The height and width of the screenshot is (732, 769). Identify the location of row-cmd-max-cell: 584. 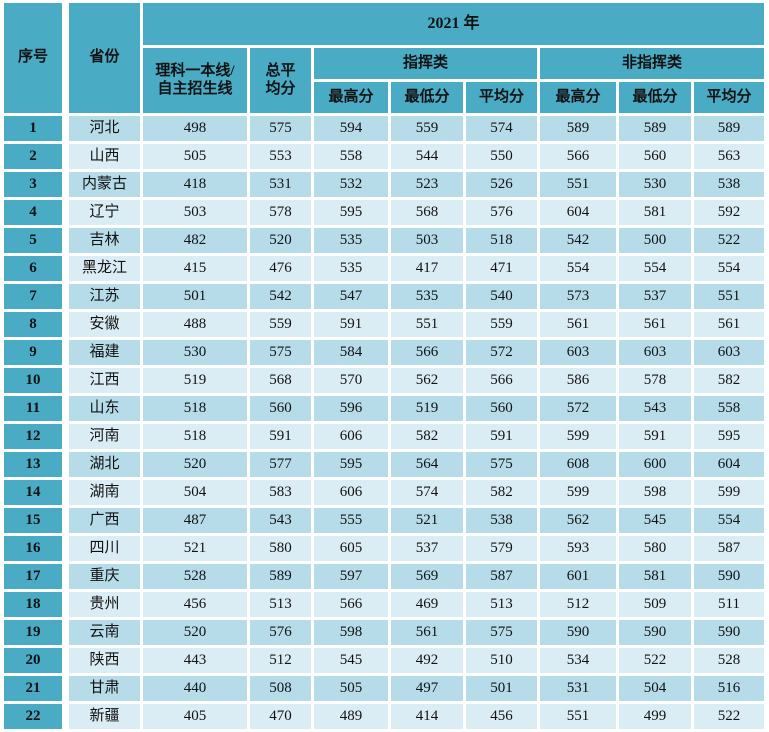
(351, 352).